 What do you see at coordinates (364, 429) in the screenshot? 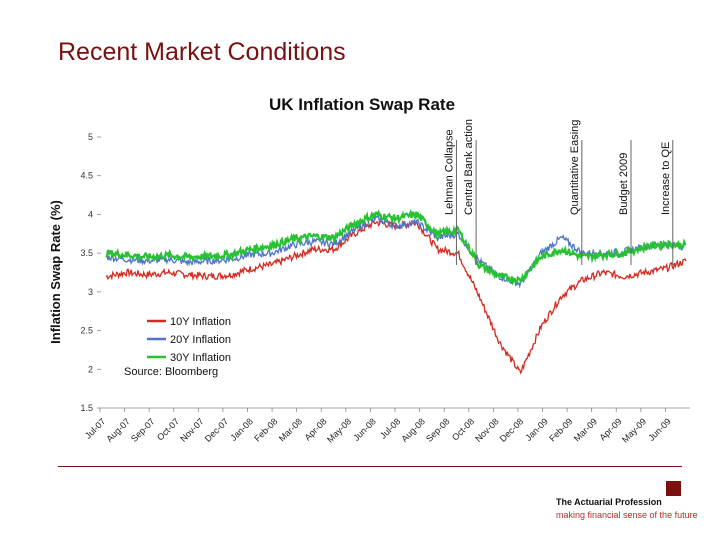
I see `x-tick-label: Jun-08` at bounding box center [364, 429].